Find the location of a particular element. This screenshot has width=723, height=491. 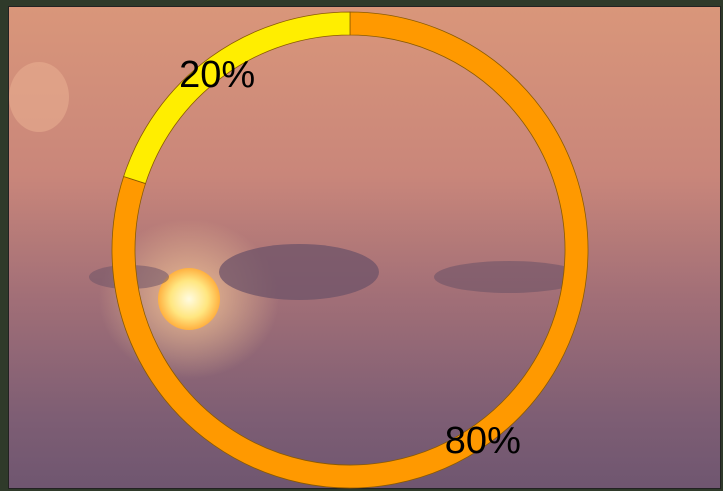

donut-segment is located at coordinates (237, 98).